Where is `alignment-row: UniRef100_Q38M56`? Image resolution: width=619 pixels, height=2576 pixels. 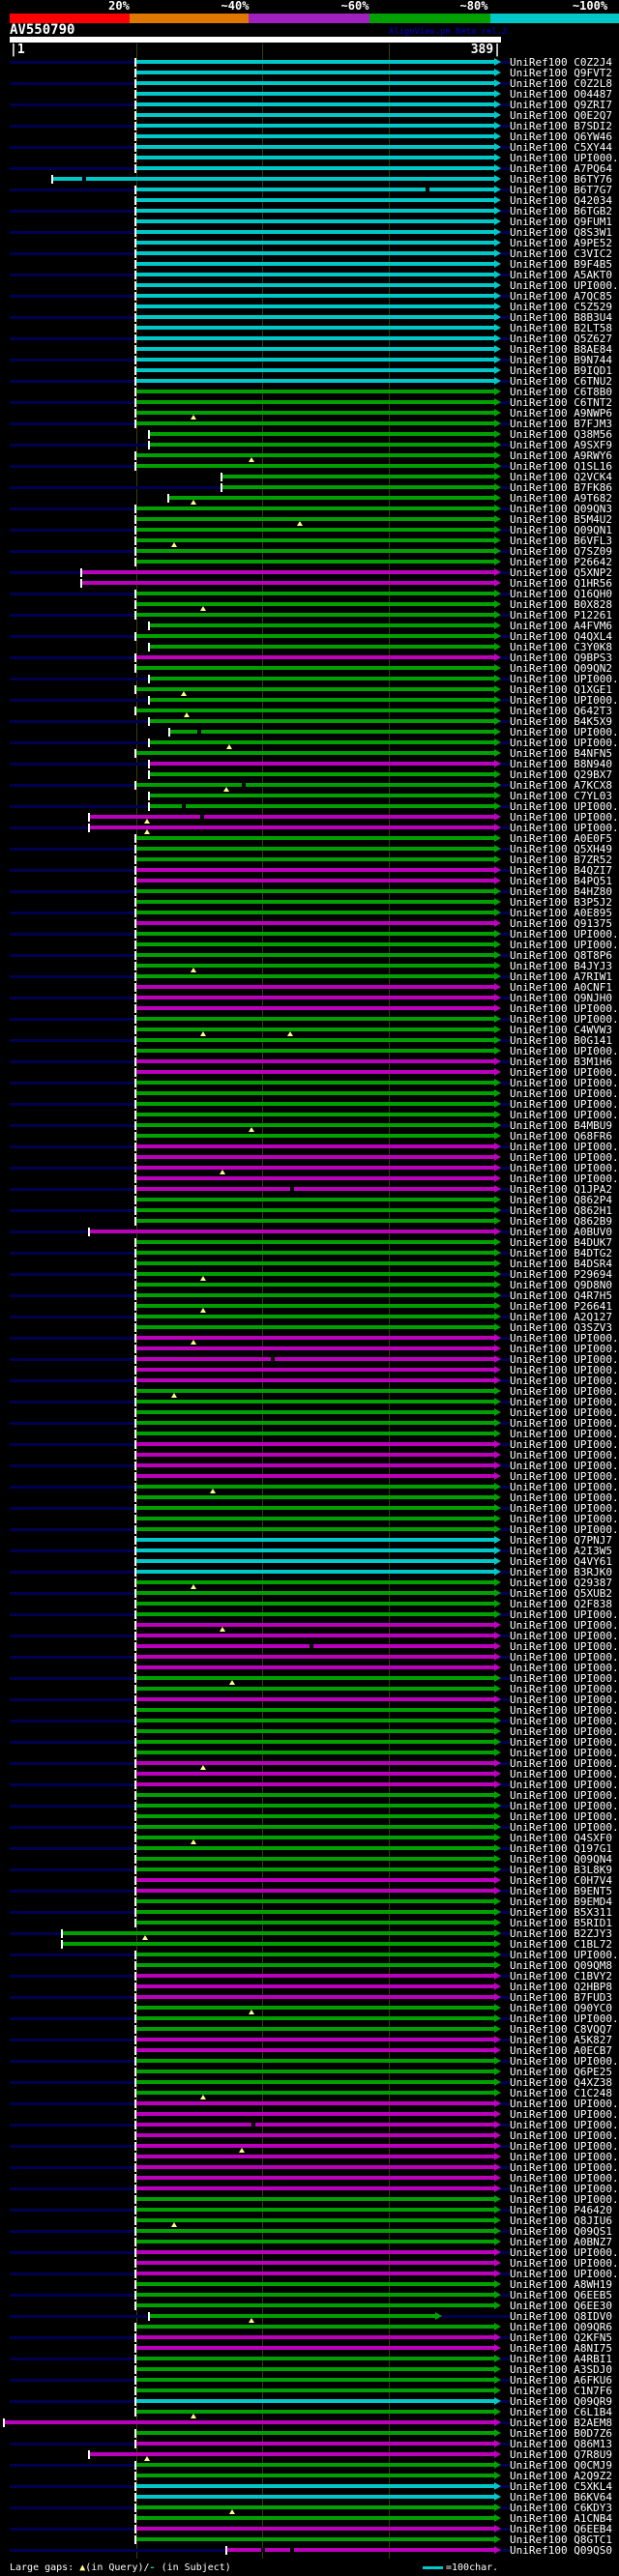
alignment-row: UniRef100_Q38M56 is located at coordinates (309, 434).